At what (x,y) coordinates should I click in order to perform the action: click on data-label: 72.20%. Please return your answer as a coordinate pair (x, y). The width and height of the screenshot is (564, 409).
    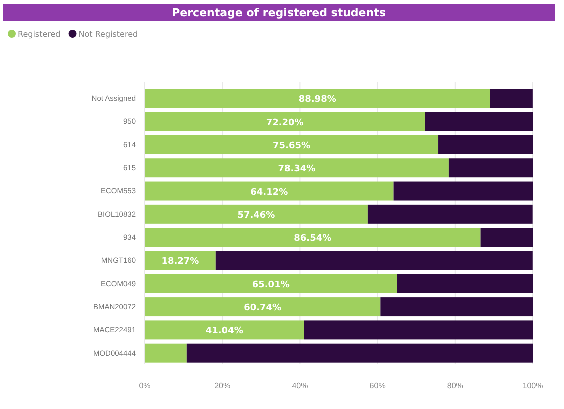
    Looking at the image, I should click on (285, 123).